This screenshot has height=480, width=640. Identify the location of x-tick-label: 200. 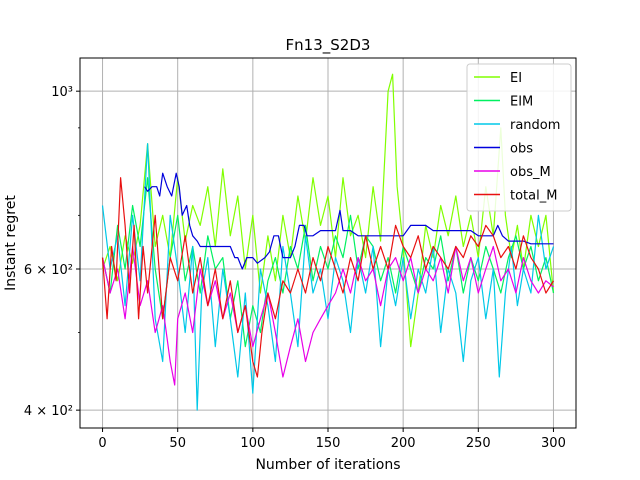
(403, 443).